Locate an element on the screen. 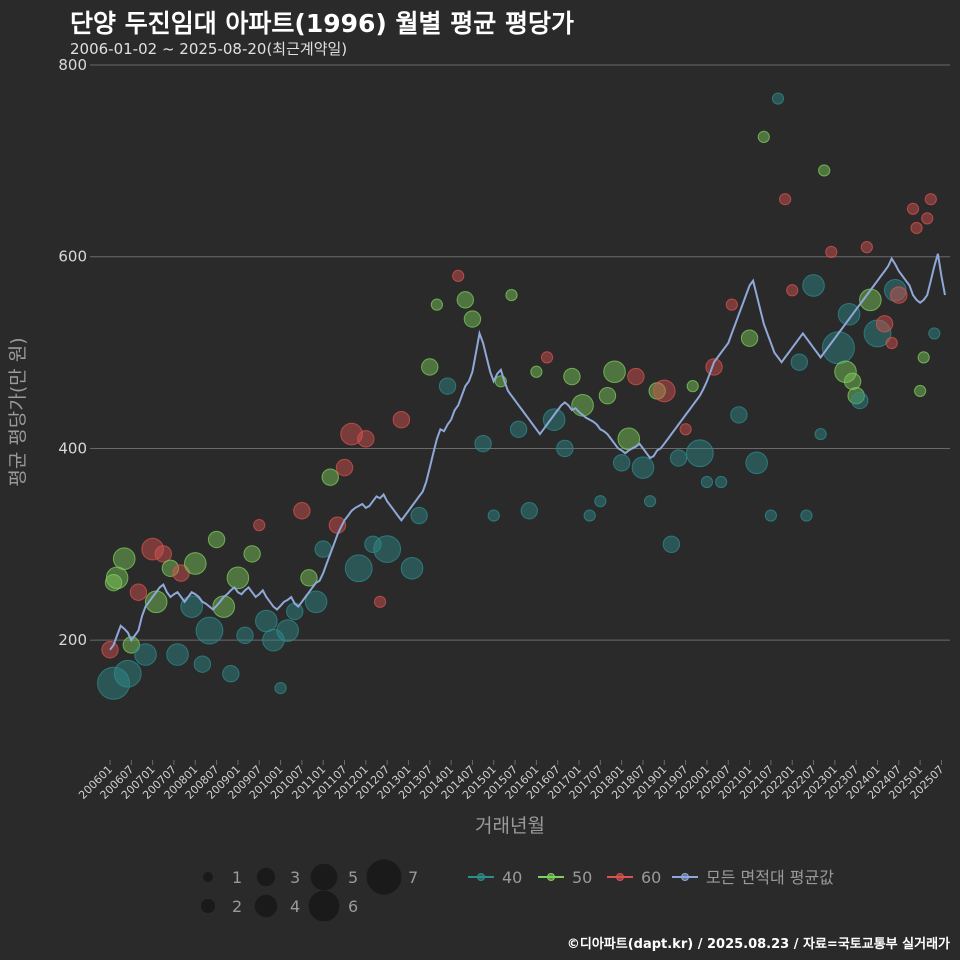 This screenshot has width=960, height=960. size-legend: 1 2 3 4 5 6 7 is located at coordinates (309, 890).